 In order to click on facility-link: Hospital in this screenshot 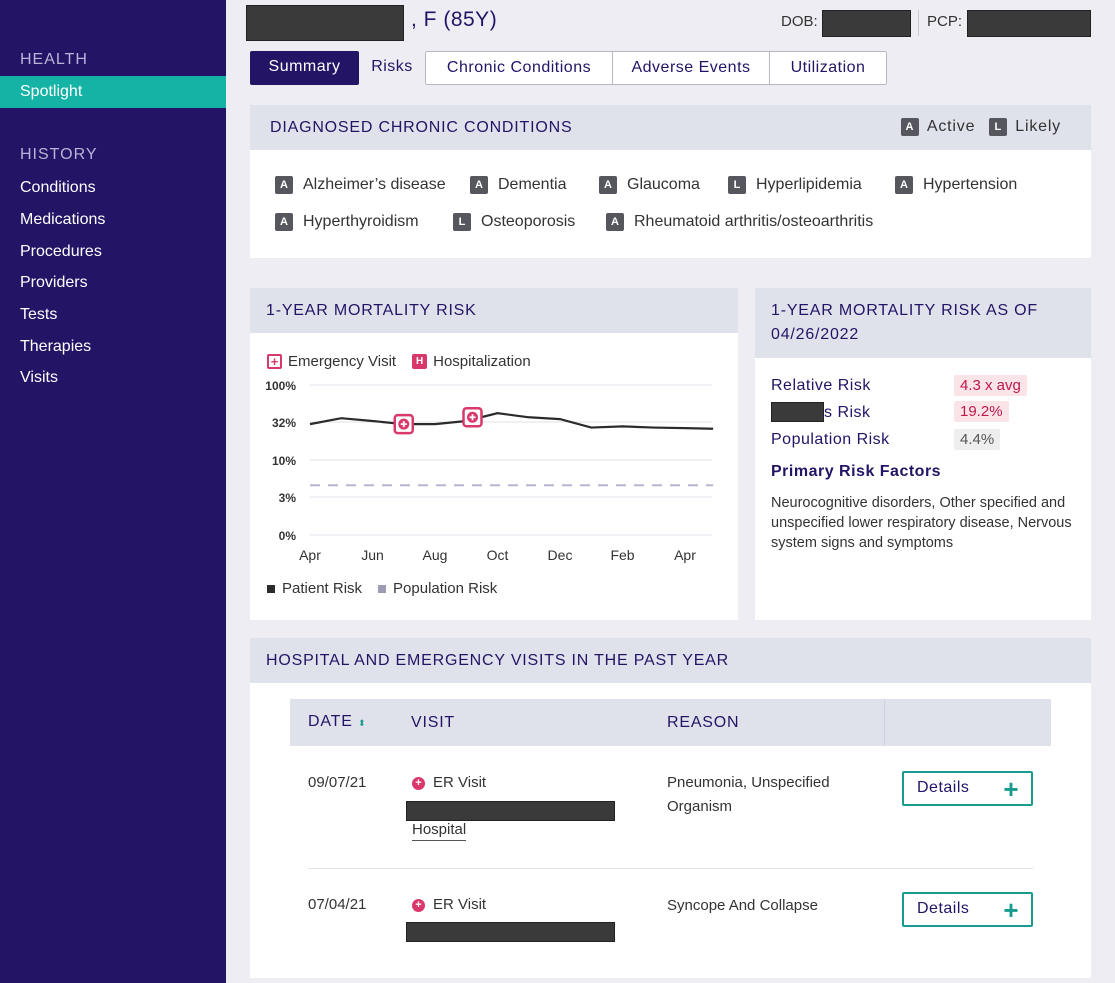, I will do `click(439, 830)`.